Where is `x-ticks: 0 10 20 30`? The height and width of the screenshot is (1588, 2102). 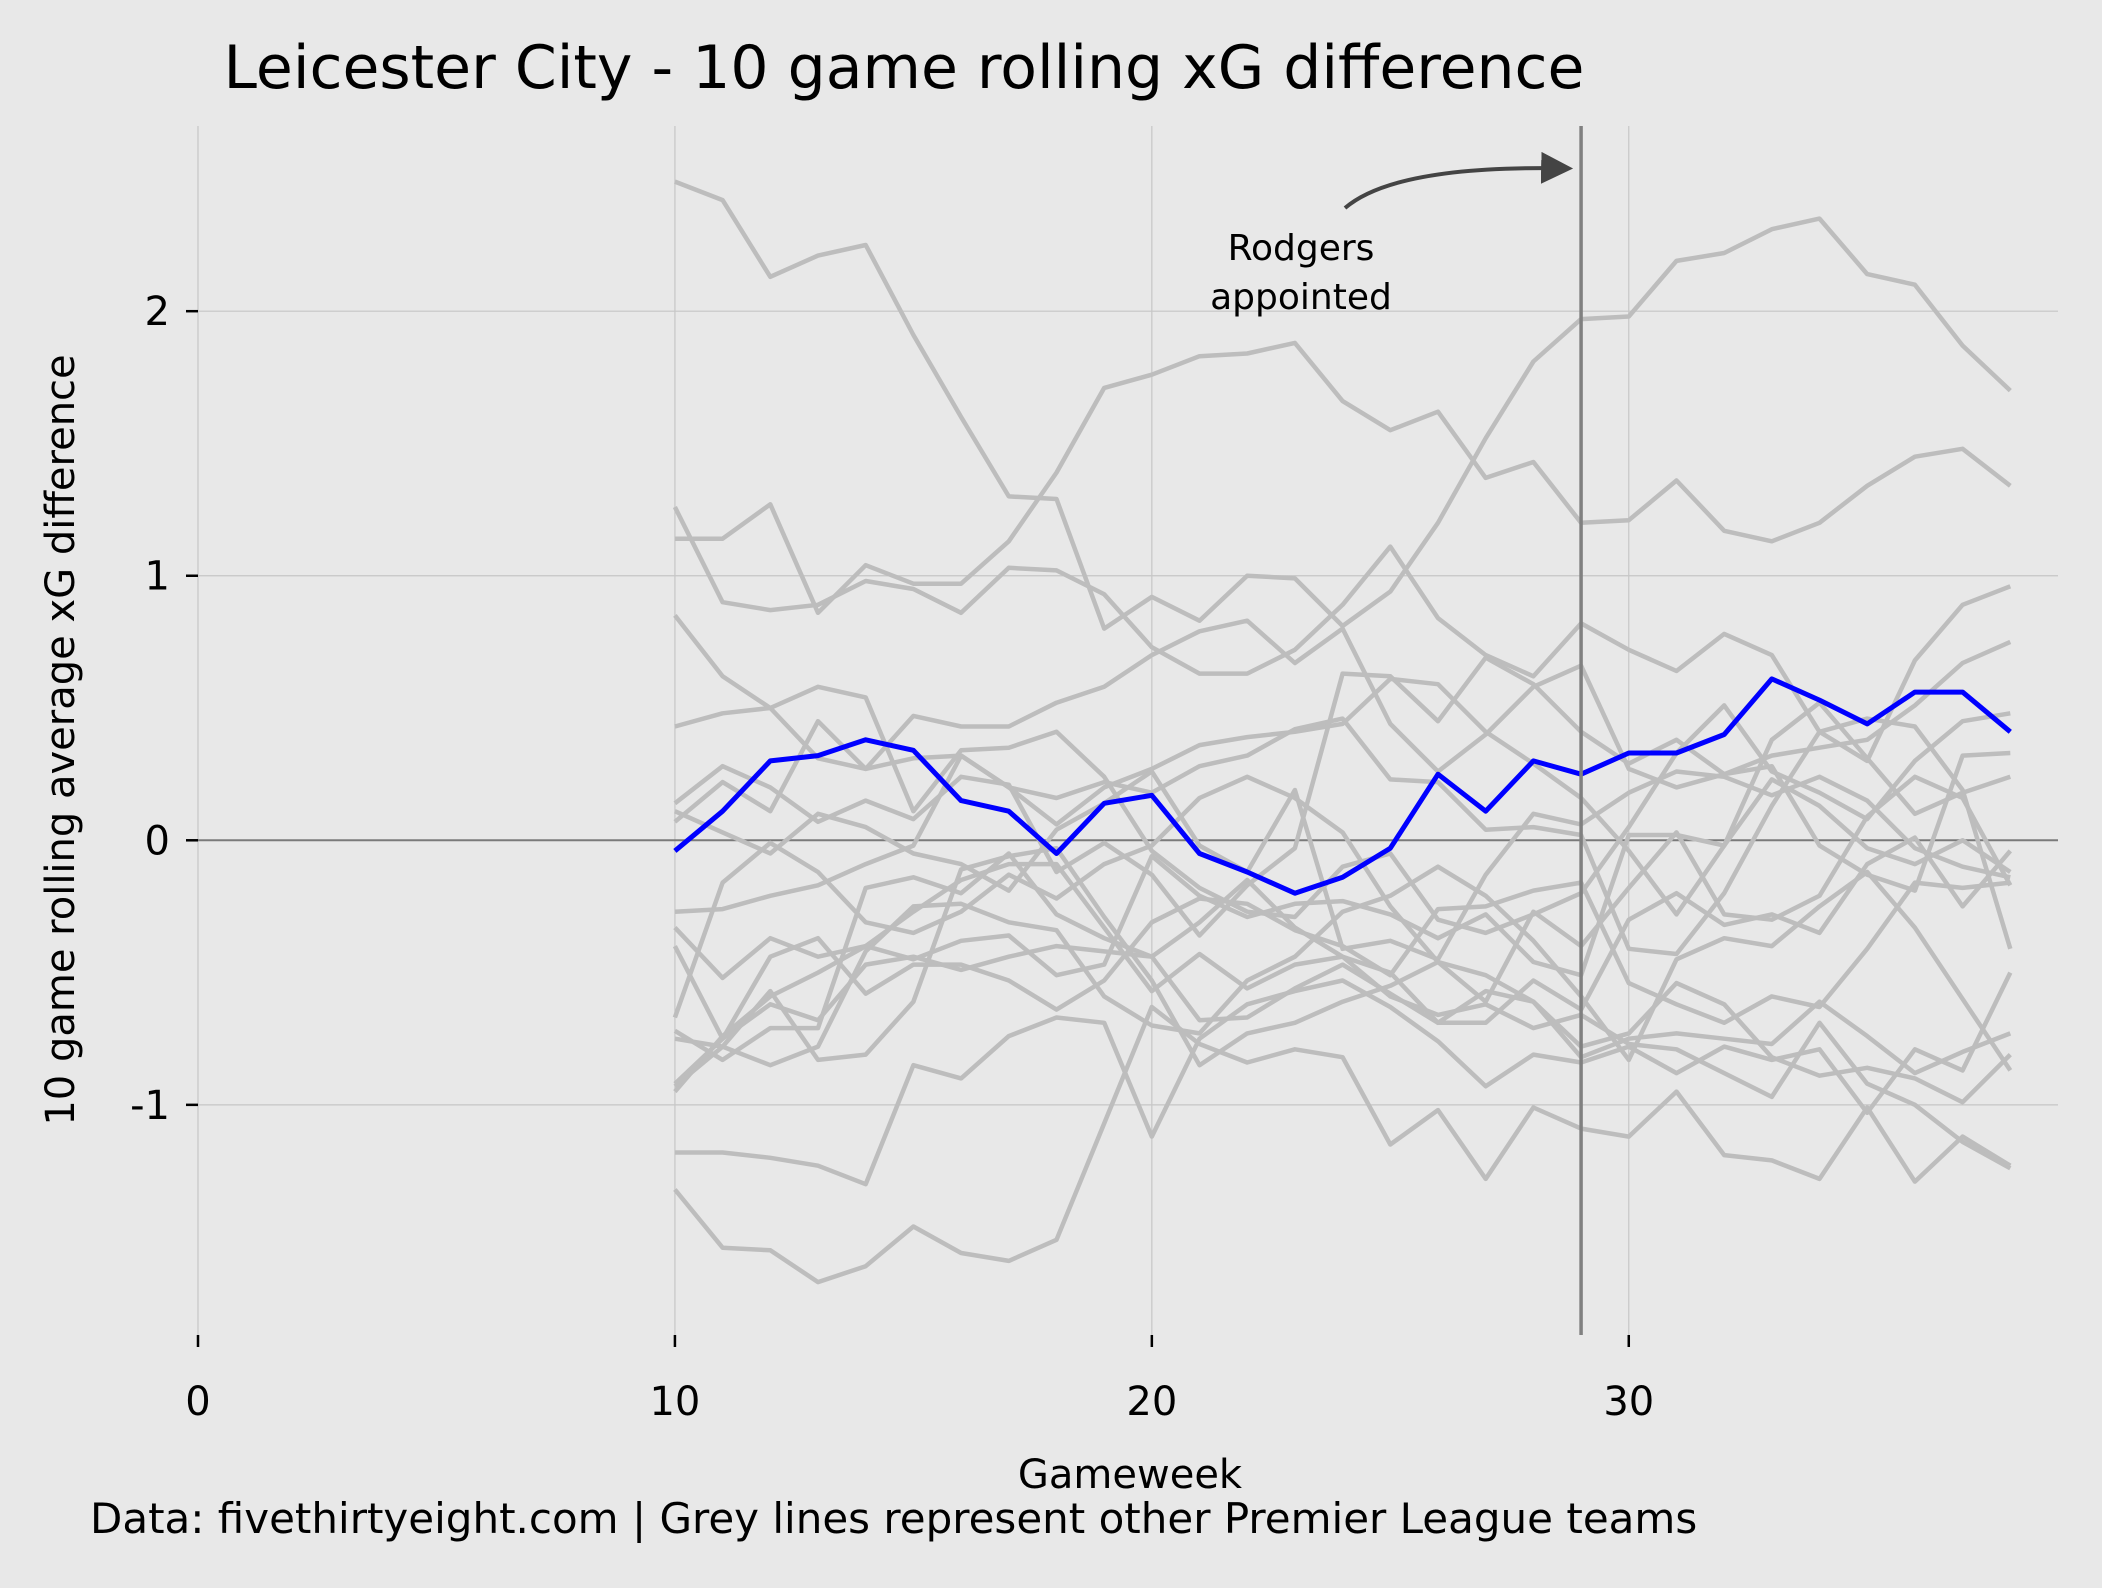
x-ticks: 0 10 20 30 is located at coordinates (919, 1380).